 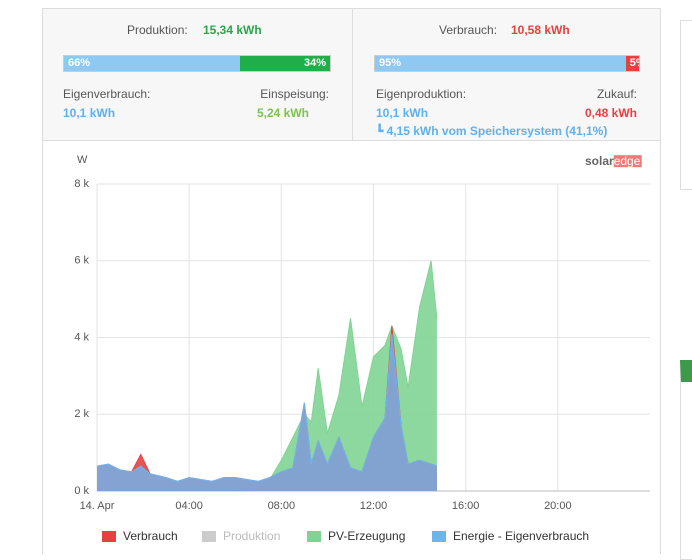 I want to click on label: Eigenproduktion:, so click(x=421, y=94).